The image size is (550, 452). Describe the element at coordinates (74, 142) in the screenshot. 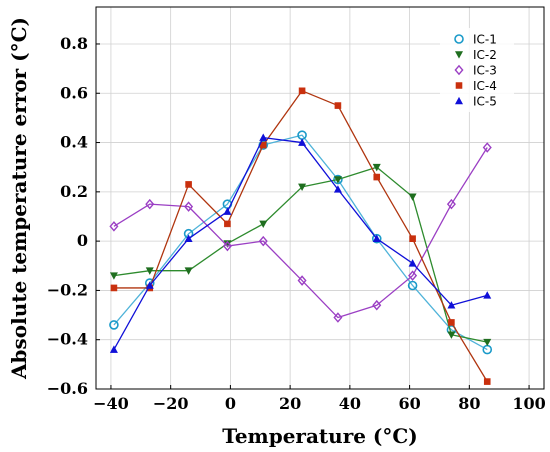

I see `y-tick-label: 0.4` at that location.